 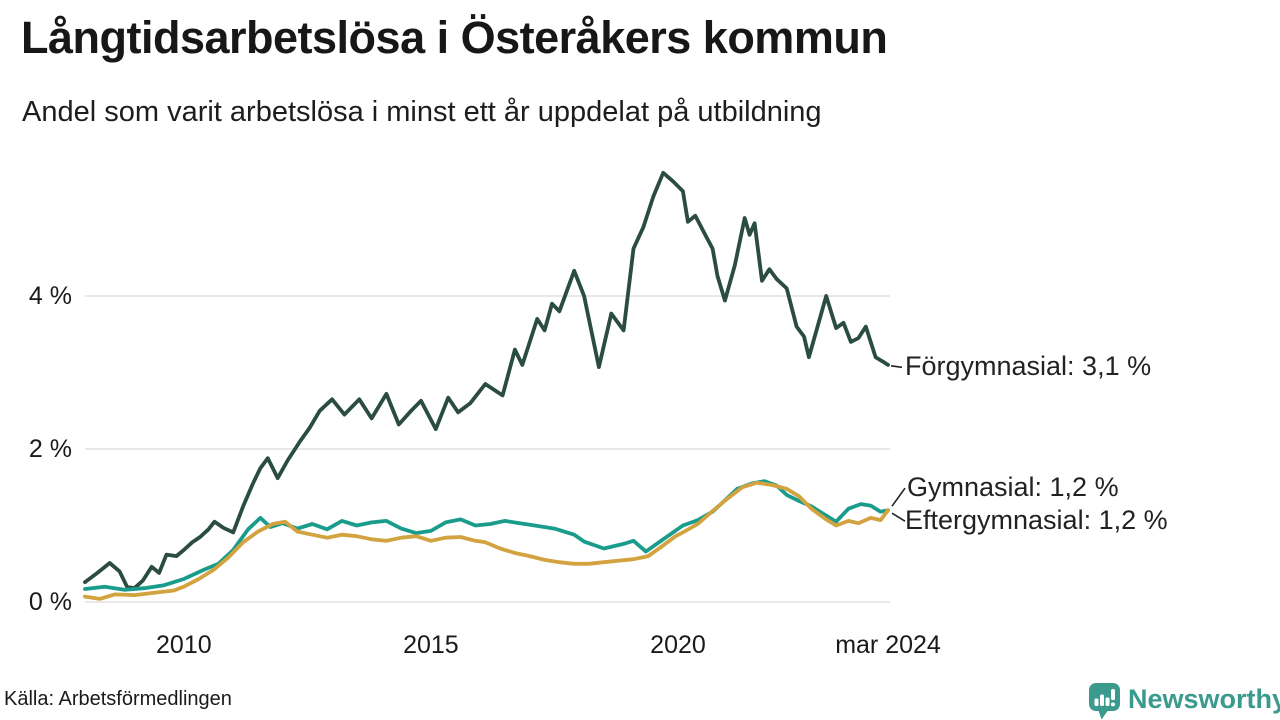 I want to click on y-tick-label: 4 %, so click(x=50, y=296).